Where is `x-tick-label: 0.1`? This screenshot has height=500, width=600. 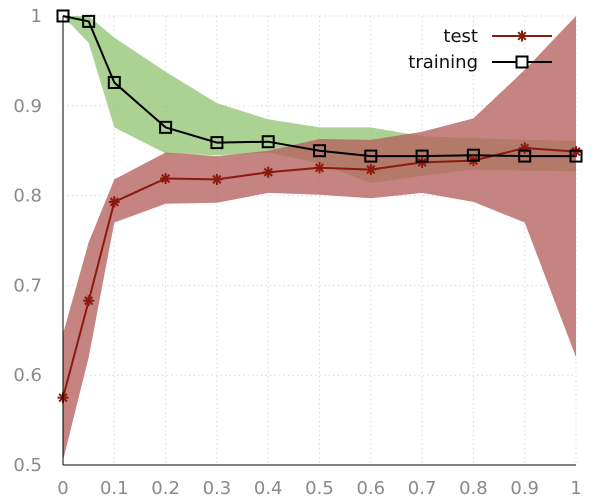
x-tick-label: 0.1 is located at coordinates (114, 488).